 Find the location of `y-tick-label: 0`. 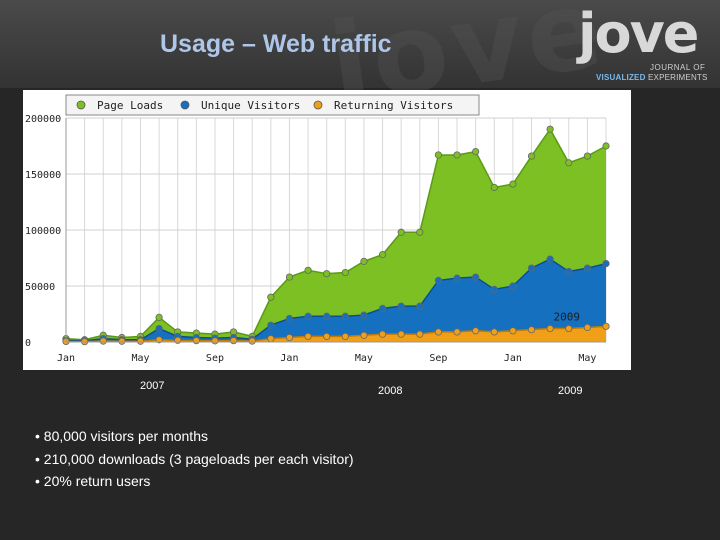

y-tick-label: 0 is located at coordinates (28, 343).